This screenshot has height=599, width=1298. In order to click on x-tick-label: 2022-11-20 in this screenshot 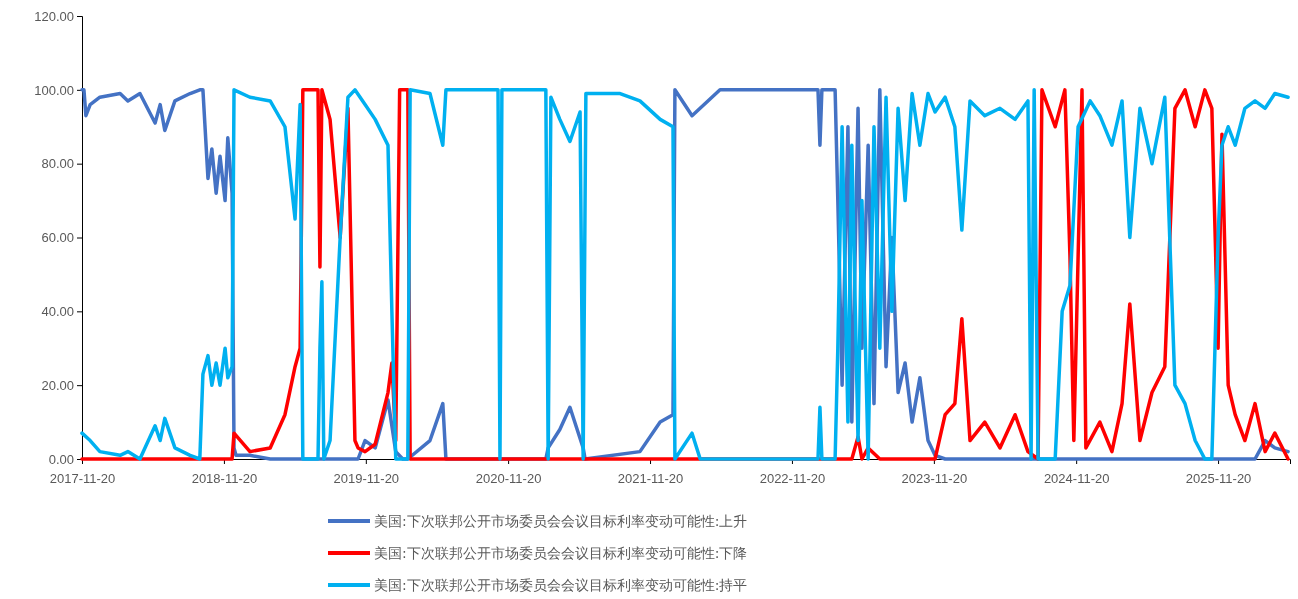, I will do `click(792, 478)`.